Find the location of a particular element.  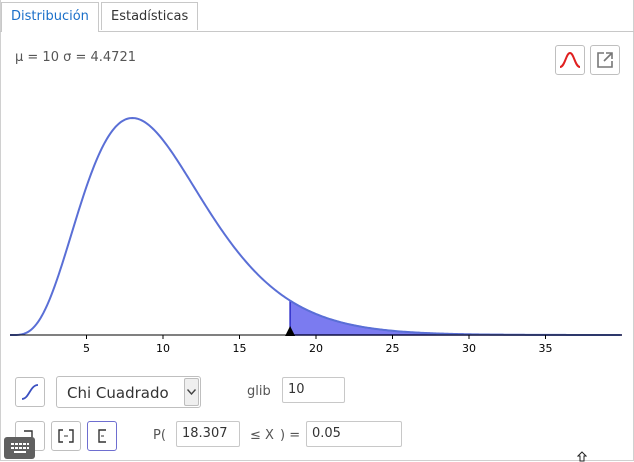

cumulative-toggle-icon is located at coordinates (30, 392).